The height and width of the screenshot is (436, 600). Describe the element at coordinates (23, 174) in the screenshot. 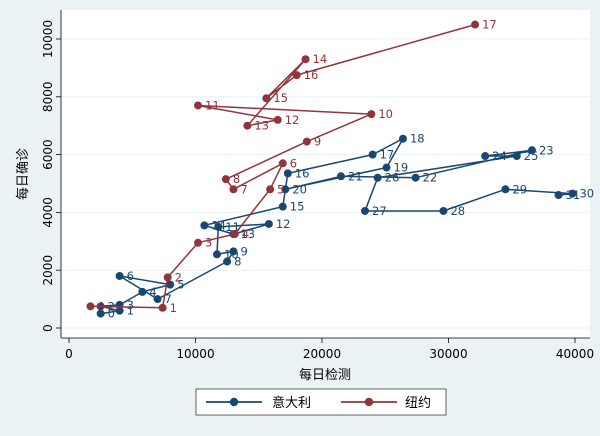

I see `y-axis-title: 每日确诊` at that location.